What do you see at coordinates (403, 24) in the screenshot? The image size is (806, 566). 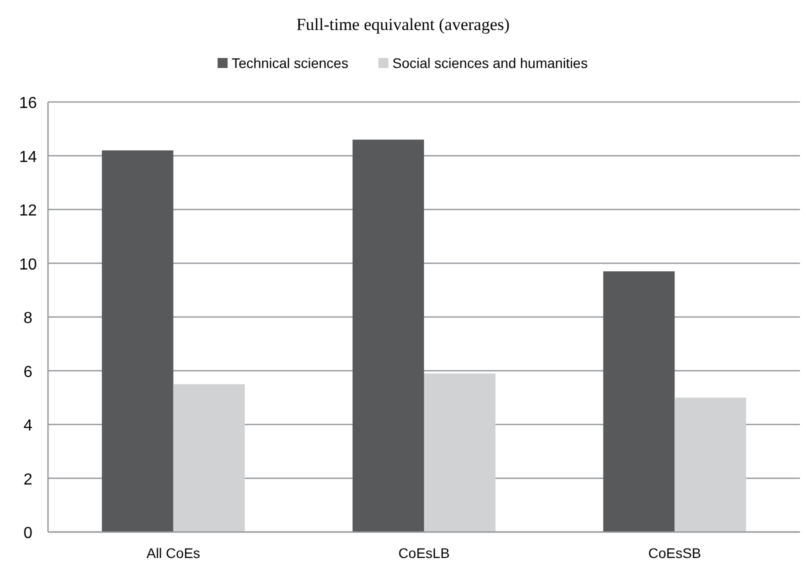 I see `chart-title: Full-time equivalent (averages)` at bounding box center [403, 24].